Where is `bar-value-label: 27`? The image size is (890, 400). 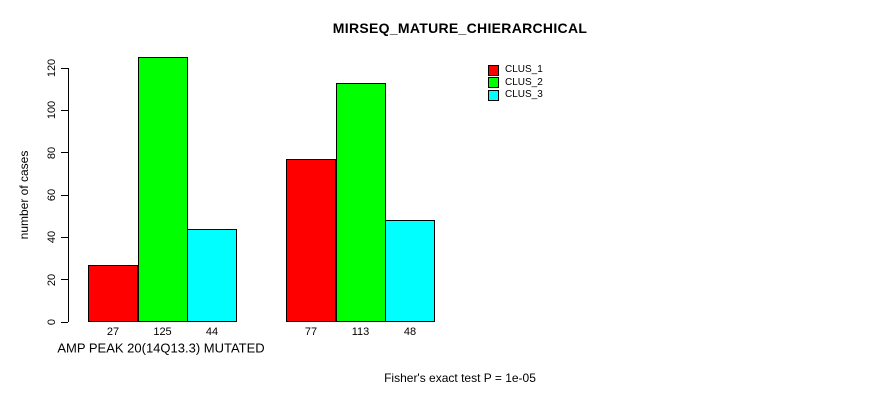
bar-value-label: 27 is located at coordinates (113, 332).